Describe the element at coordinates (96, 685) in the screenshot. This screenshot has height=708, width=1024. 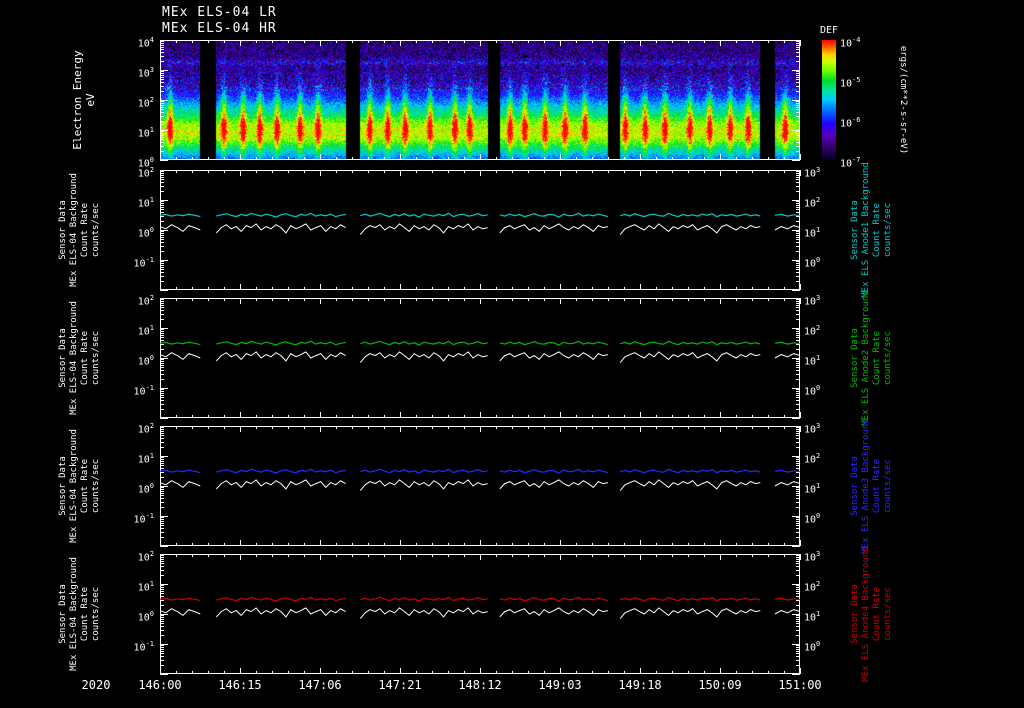
I see `x-axis-year-label: 2020` at that location.